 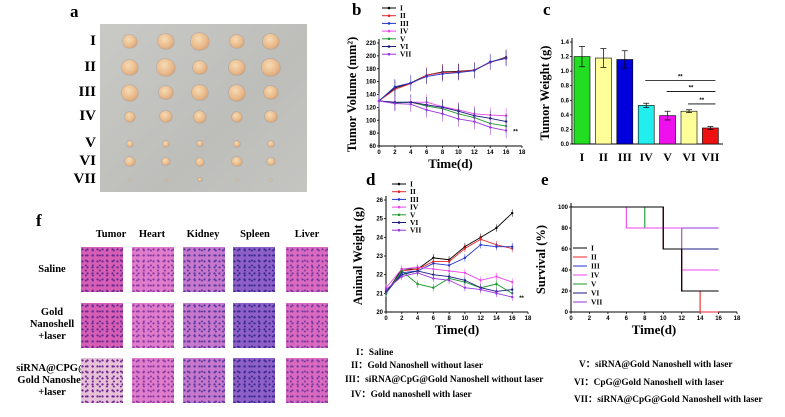 What do you see at coordinates (625, 157) in the screenshot?
I see `x-tick-label: III` at bounding box center [625, 157].